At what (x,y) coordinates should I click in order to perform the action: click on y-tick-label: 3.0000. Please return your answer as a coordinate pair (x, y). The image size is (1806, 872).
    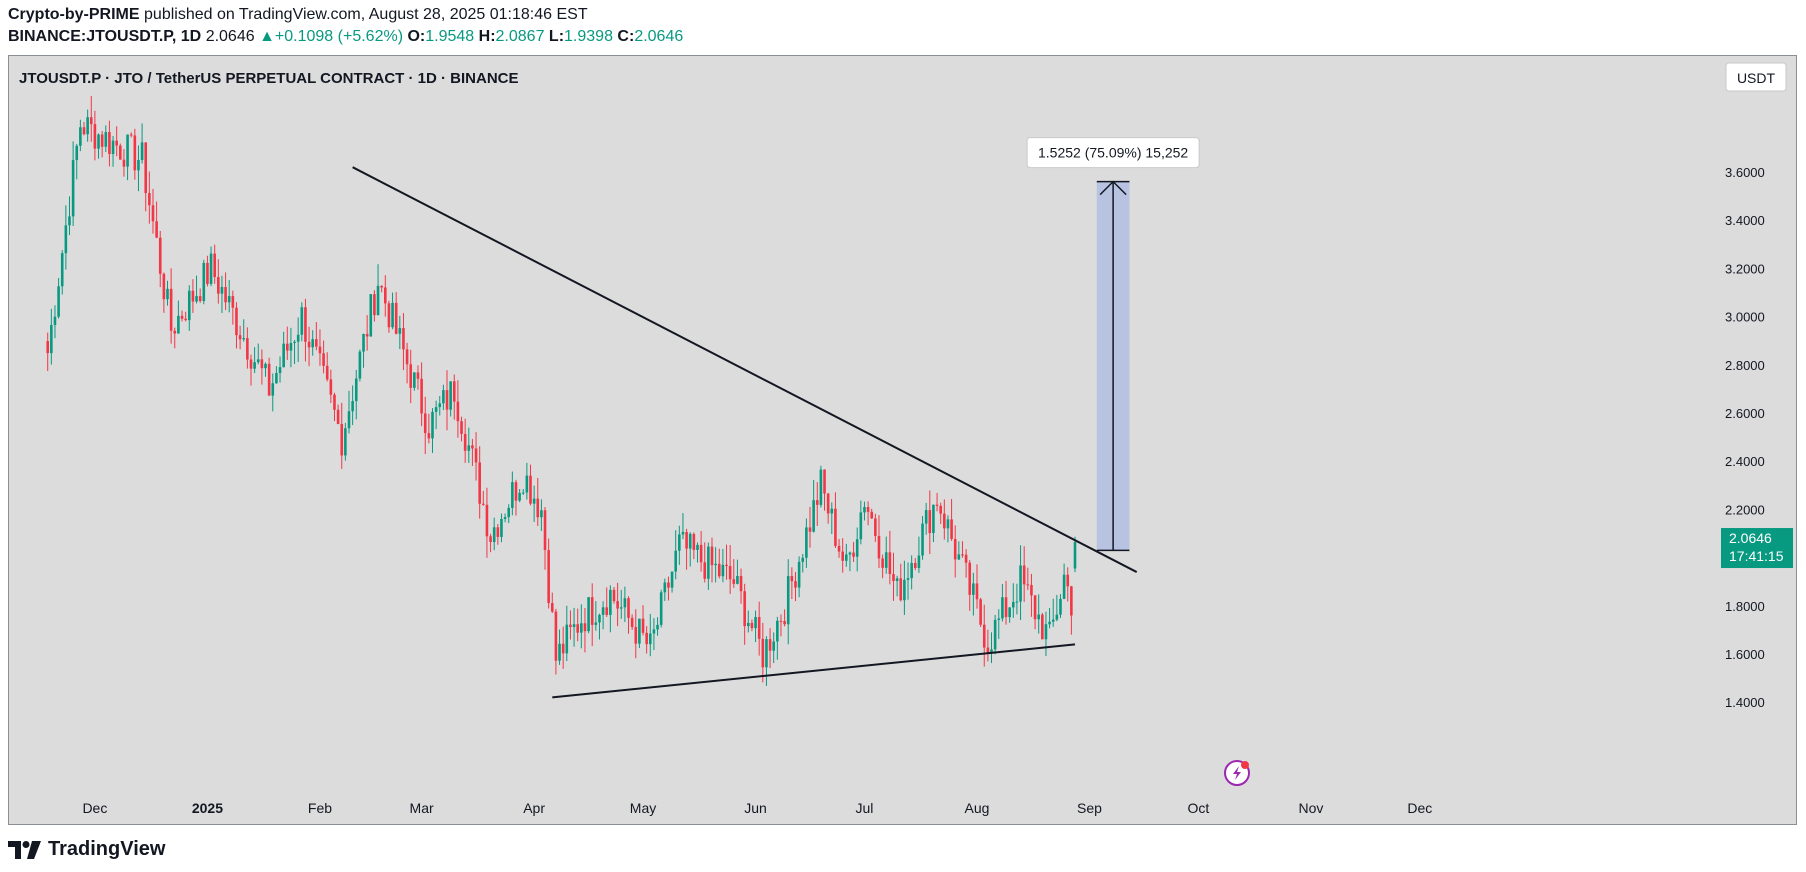
    Looking at the image, I should click on (1745, 317).